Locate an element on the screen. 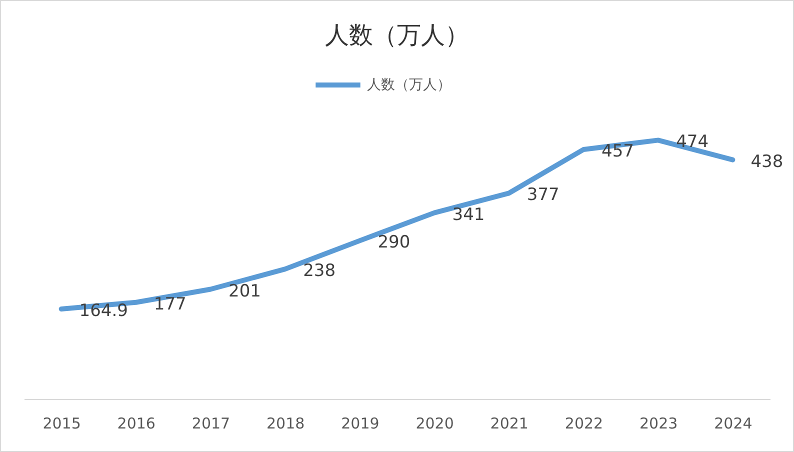 This screenshot has width=794, height=452. x-tick-label: 2017 is located at coordinates (211, 423).